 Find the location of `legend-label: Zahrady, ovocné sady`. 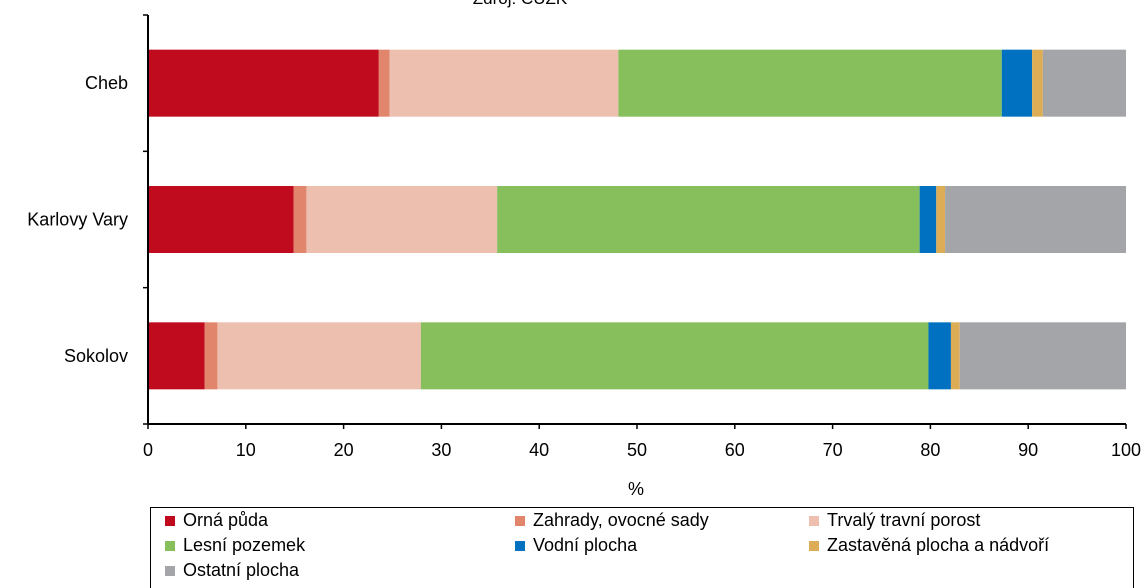

legend-label: Zahrady, ovocné sady is located at coordinates (621, 520).